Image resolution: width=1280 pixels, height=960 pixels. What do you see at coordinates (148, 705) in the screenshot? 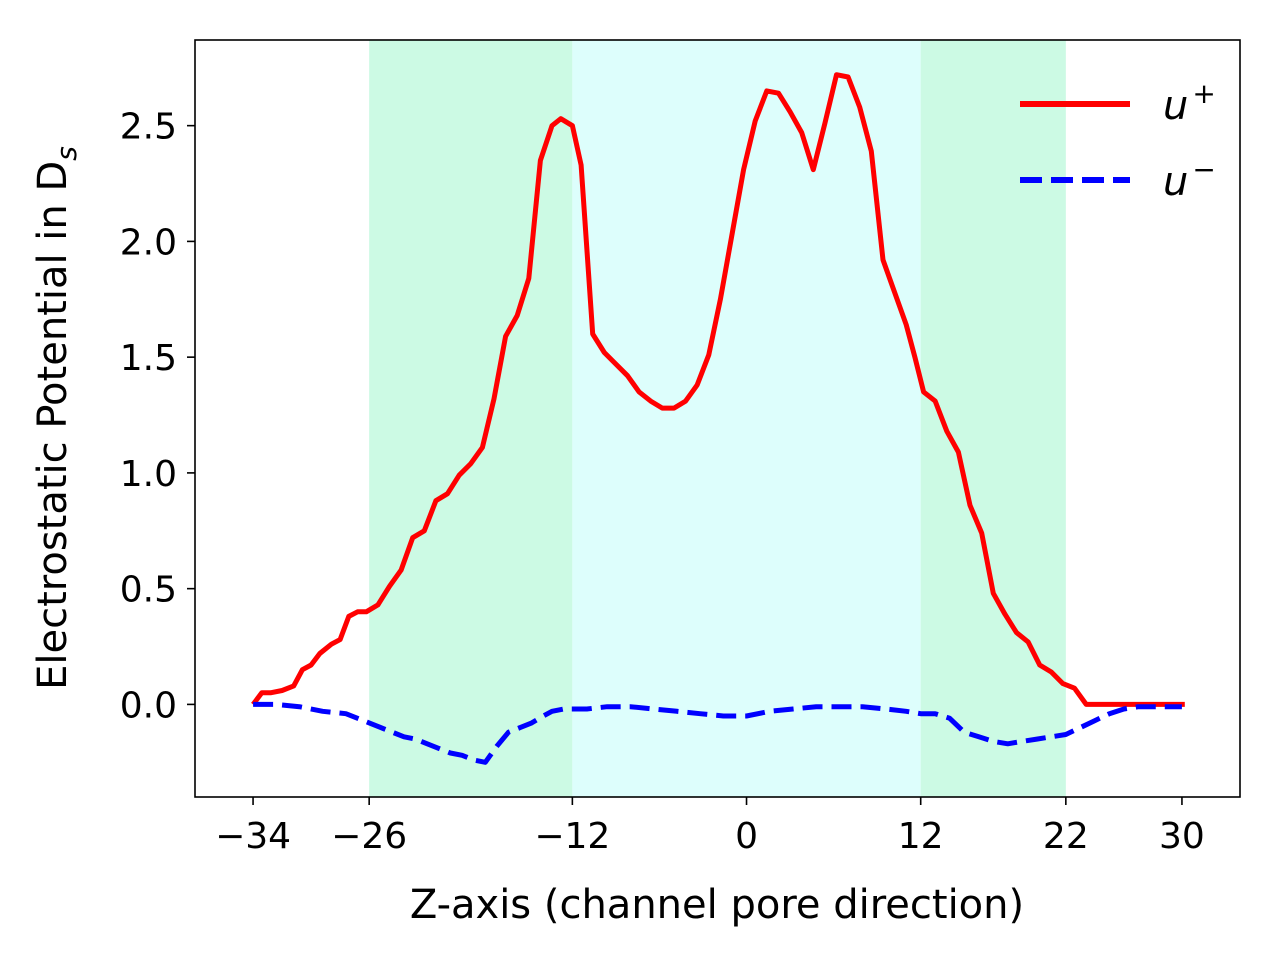
I see `y-tick-label: 0.0` at bounding box center [148, 705].